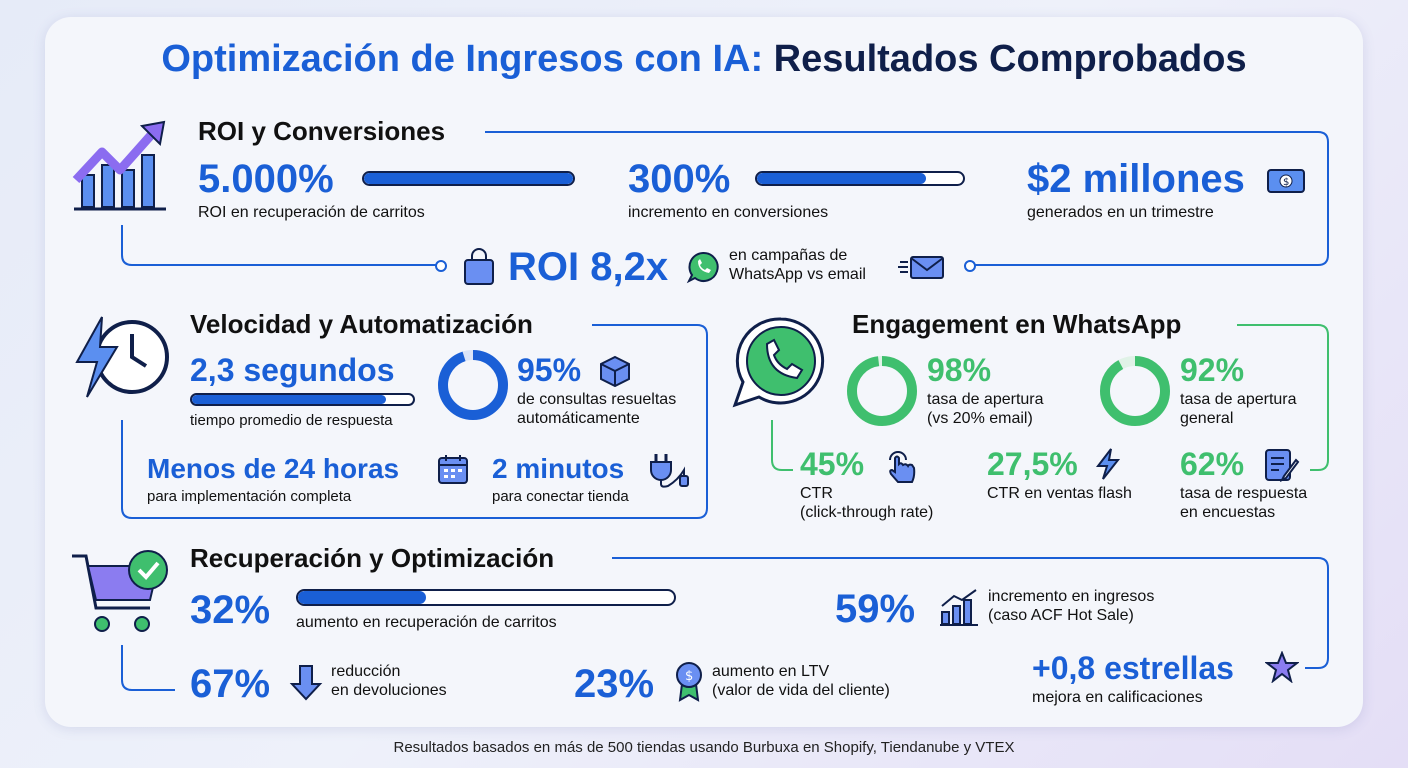 The height and width of the screenshot is (768, 1408). What do you see at coordinates (1282, 465) in the screenshot?
I see `survey-form-icon` at bounding box center [1282, 465].